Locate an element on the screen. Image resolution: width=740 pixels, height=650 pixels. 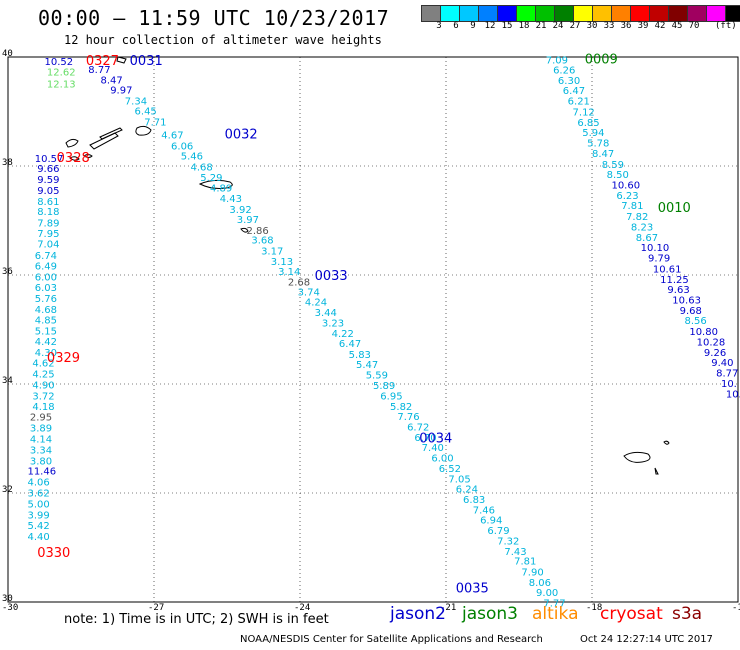
colorbar-tick-label: 24 is located at coordinates (558, 26).